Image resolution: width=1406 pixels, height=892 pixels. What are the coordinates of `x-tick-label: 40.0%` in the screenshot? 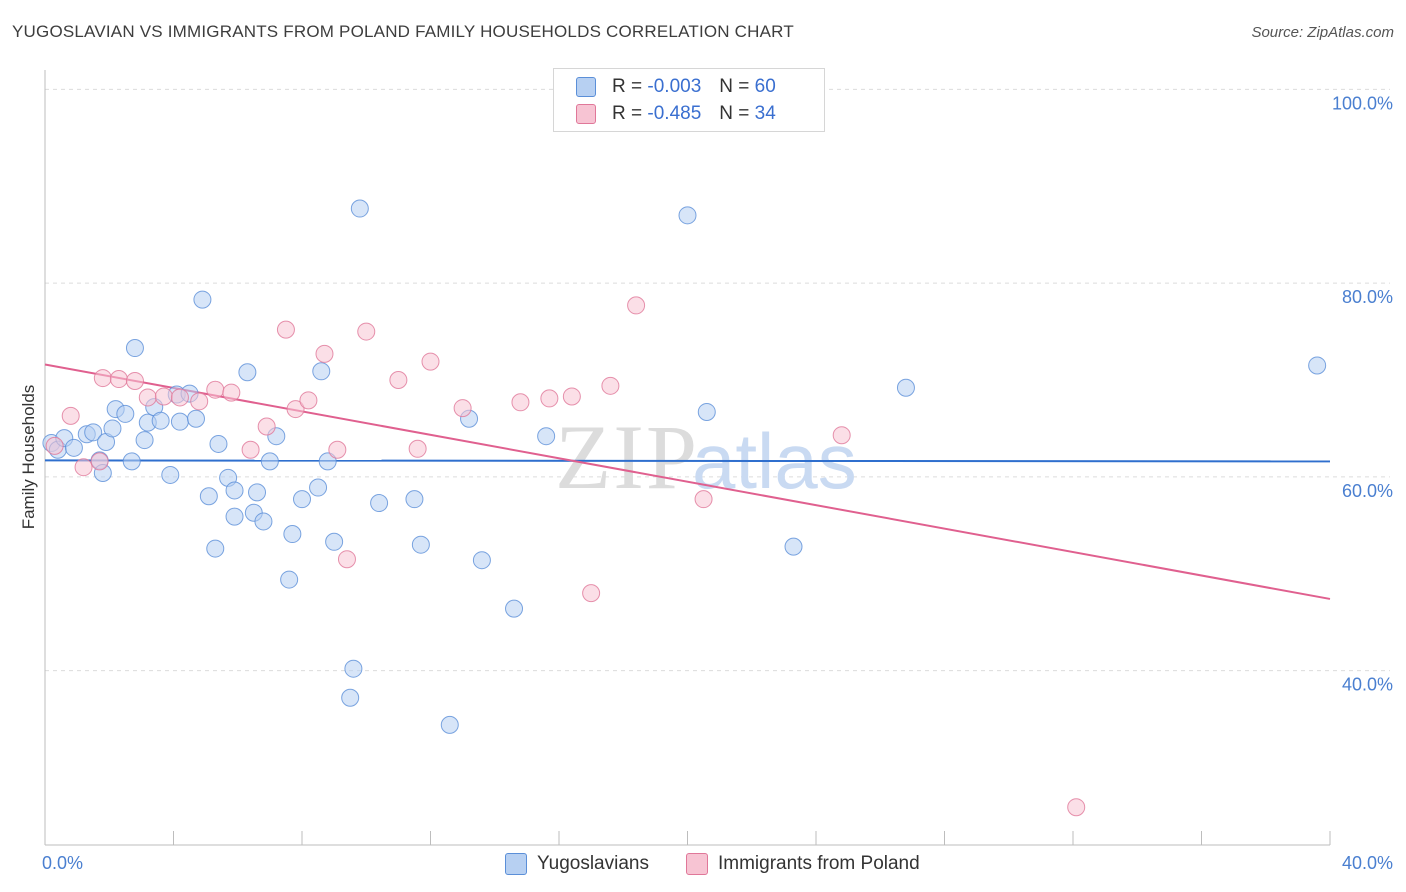 It's located at (1367, 863).